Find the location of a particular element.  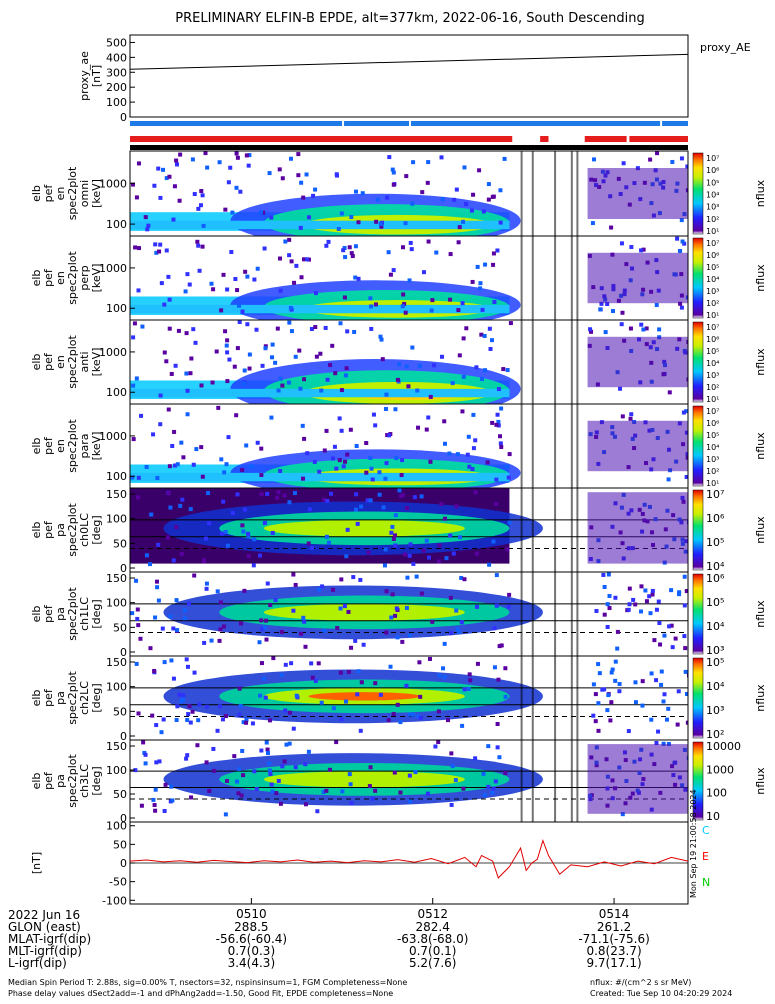

footer-row-value: 5.2(7.6) is located at coordinates (433, 963).